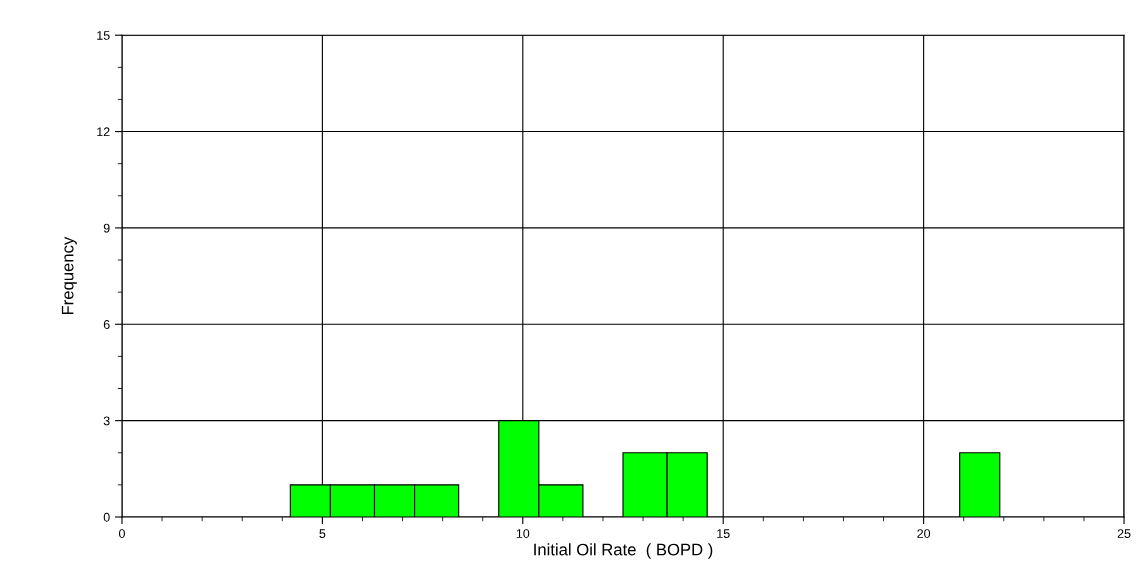  I want to click on x-tick-label: 0, so click(121, 533).